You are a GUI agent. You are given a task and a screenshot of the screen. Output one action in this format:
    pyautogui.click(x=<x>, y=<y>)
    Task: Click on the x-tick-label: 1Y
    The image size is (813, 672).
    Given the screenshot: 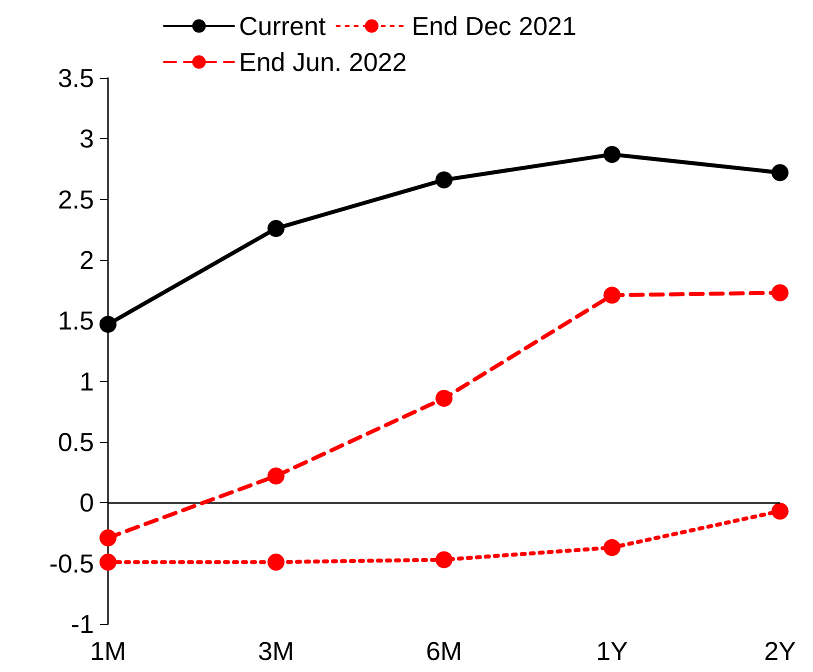 What is the action you would take?
    pyautogui.click(x=612, y=651)
    